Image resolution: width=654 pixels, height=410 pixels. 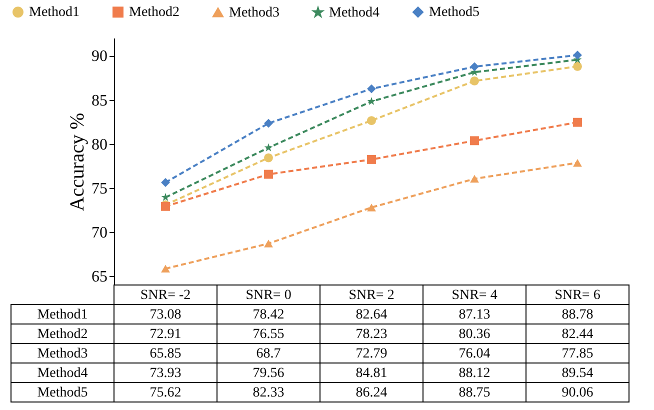 What do you see at coordinates (268, 314) in the screenshot?
I see `data-label: 78.42` at bounding box center [268, 314].